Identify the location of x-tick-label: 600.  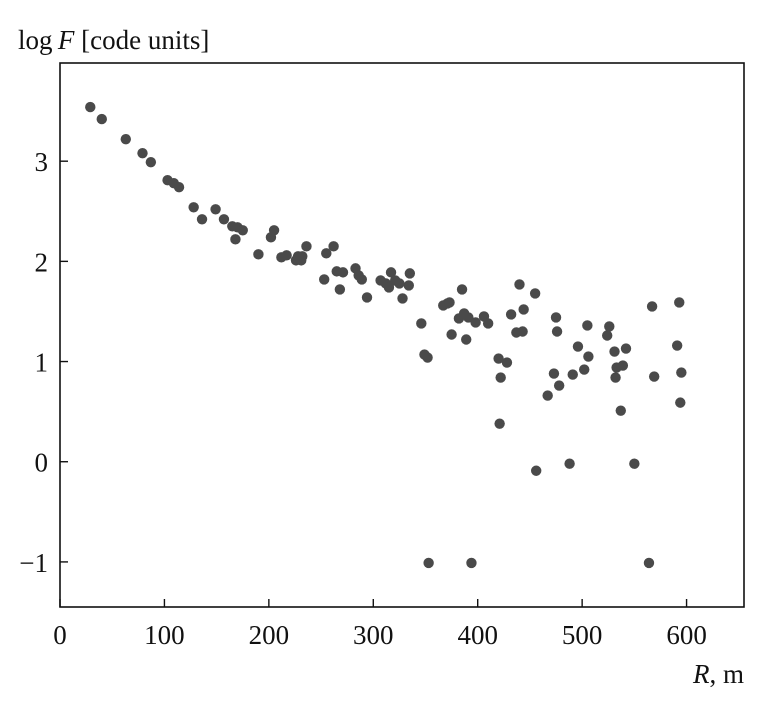
(686, 635).